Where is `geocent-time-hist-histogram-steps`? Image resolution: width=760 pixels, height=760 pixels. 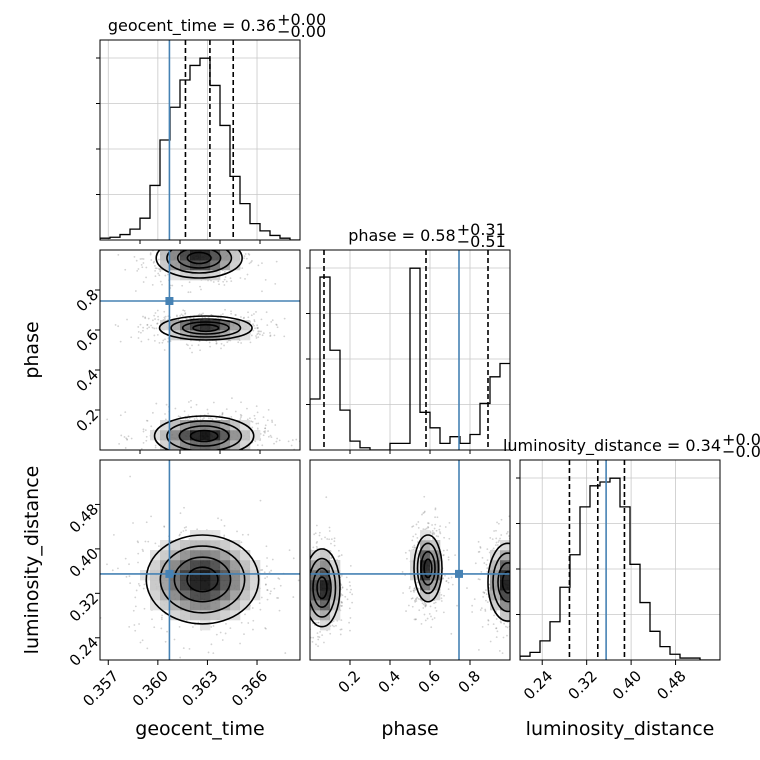 geocent-time-hist-histogram-steps is located at coordinates (200, 148).